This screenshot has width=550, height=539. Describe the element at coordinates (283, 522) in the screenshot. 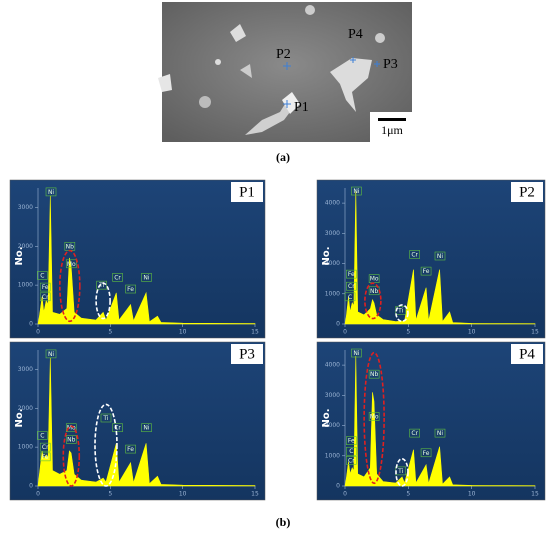

I see `caption: (b)` at that location.